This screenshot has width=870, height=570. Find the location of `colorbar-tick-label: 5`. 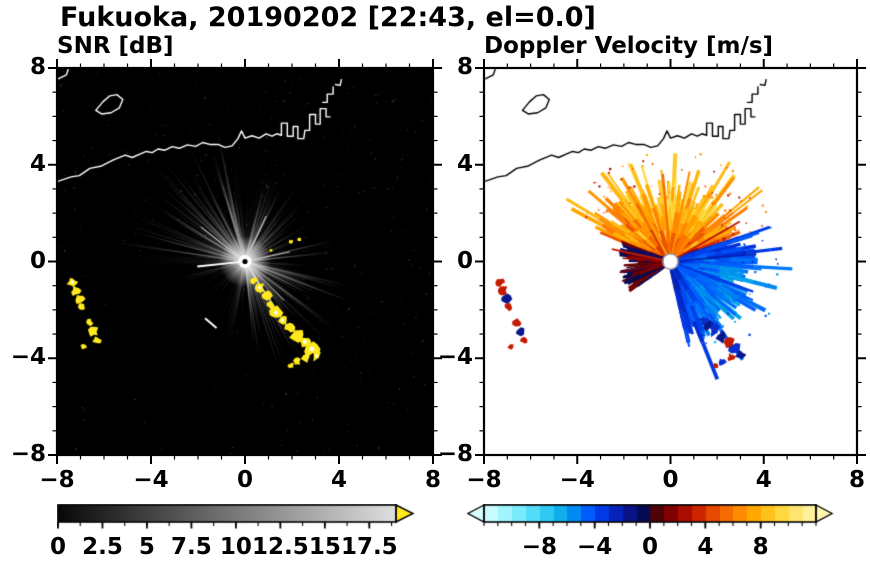

colorbar-tick-label: 5 is located at coordinates (146, 547).